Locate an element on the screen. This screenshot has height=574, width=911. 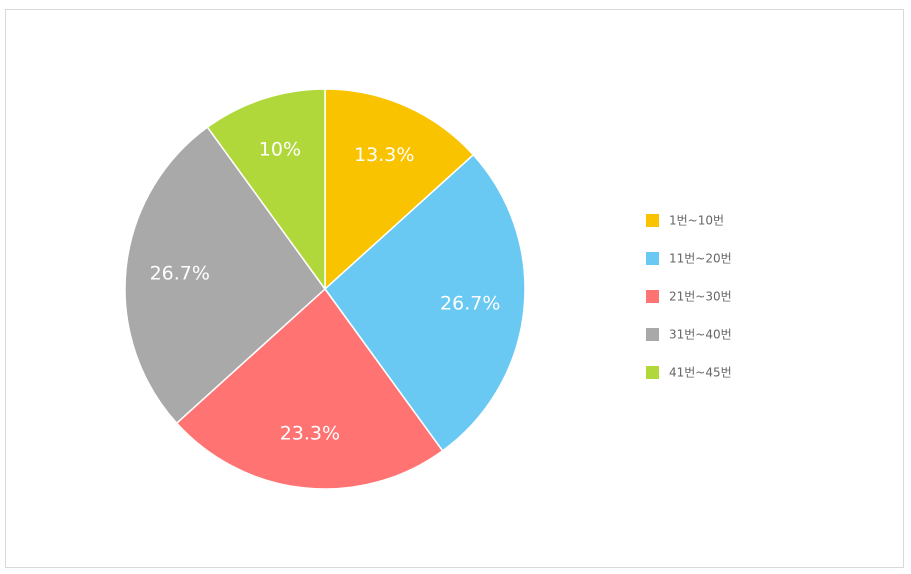
legend-item-2: 11번~20번 is located at coordinates (689, 259).